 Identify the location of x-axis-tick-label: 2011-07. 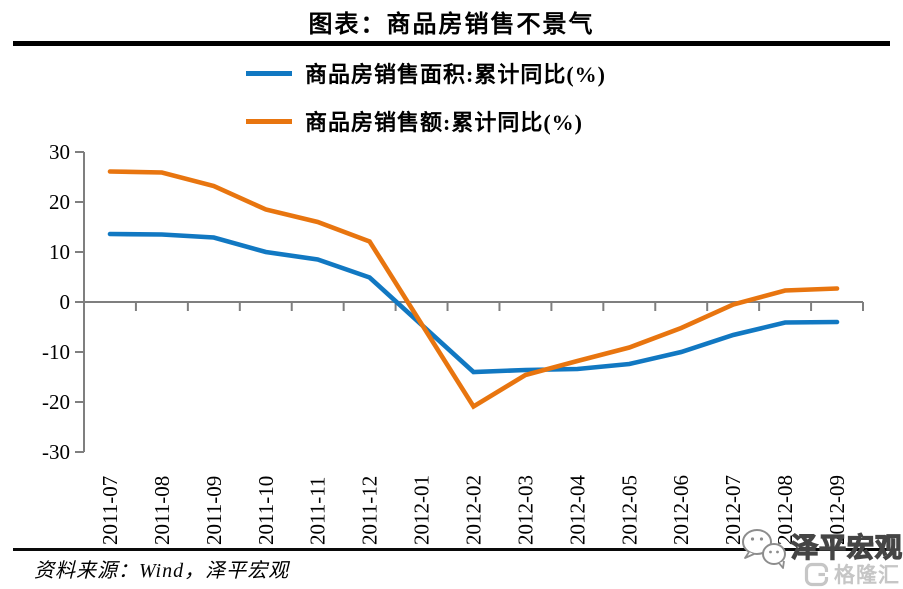
(110, 510).